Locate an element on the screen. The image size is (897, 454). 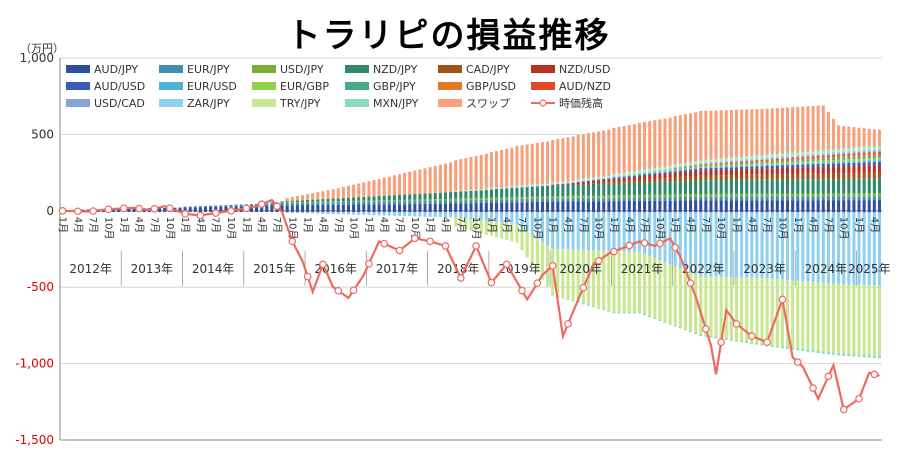
legend-label: EUR/USD is located at coordinates (212, 86).